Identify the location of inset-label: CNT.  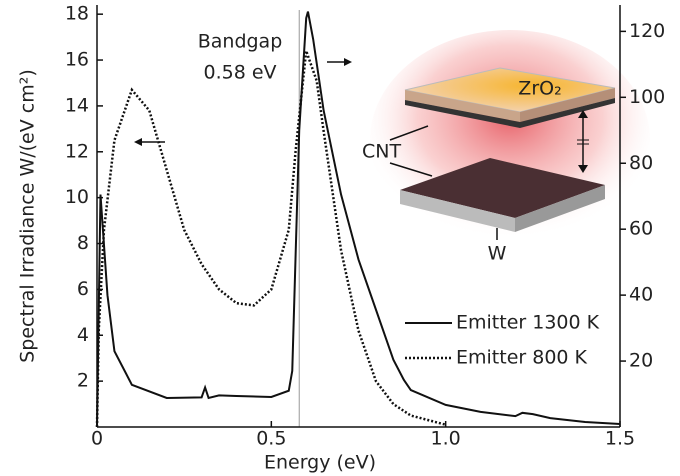
(381, 152).